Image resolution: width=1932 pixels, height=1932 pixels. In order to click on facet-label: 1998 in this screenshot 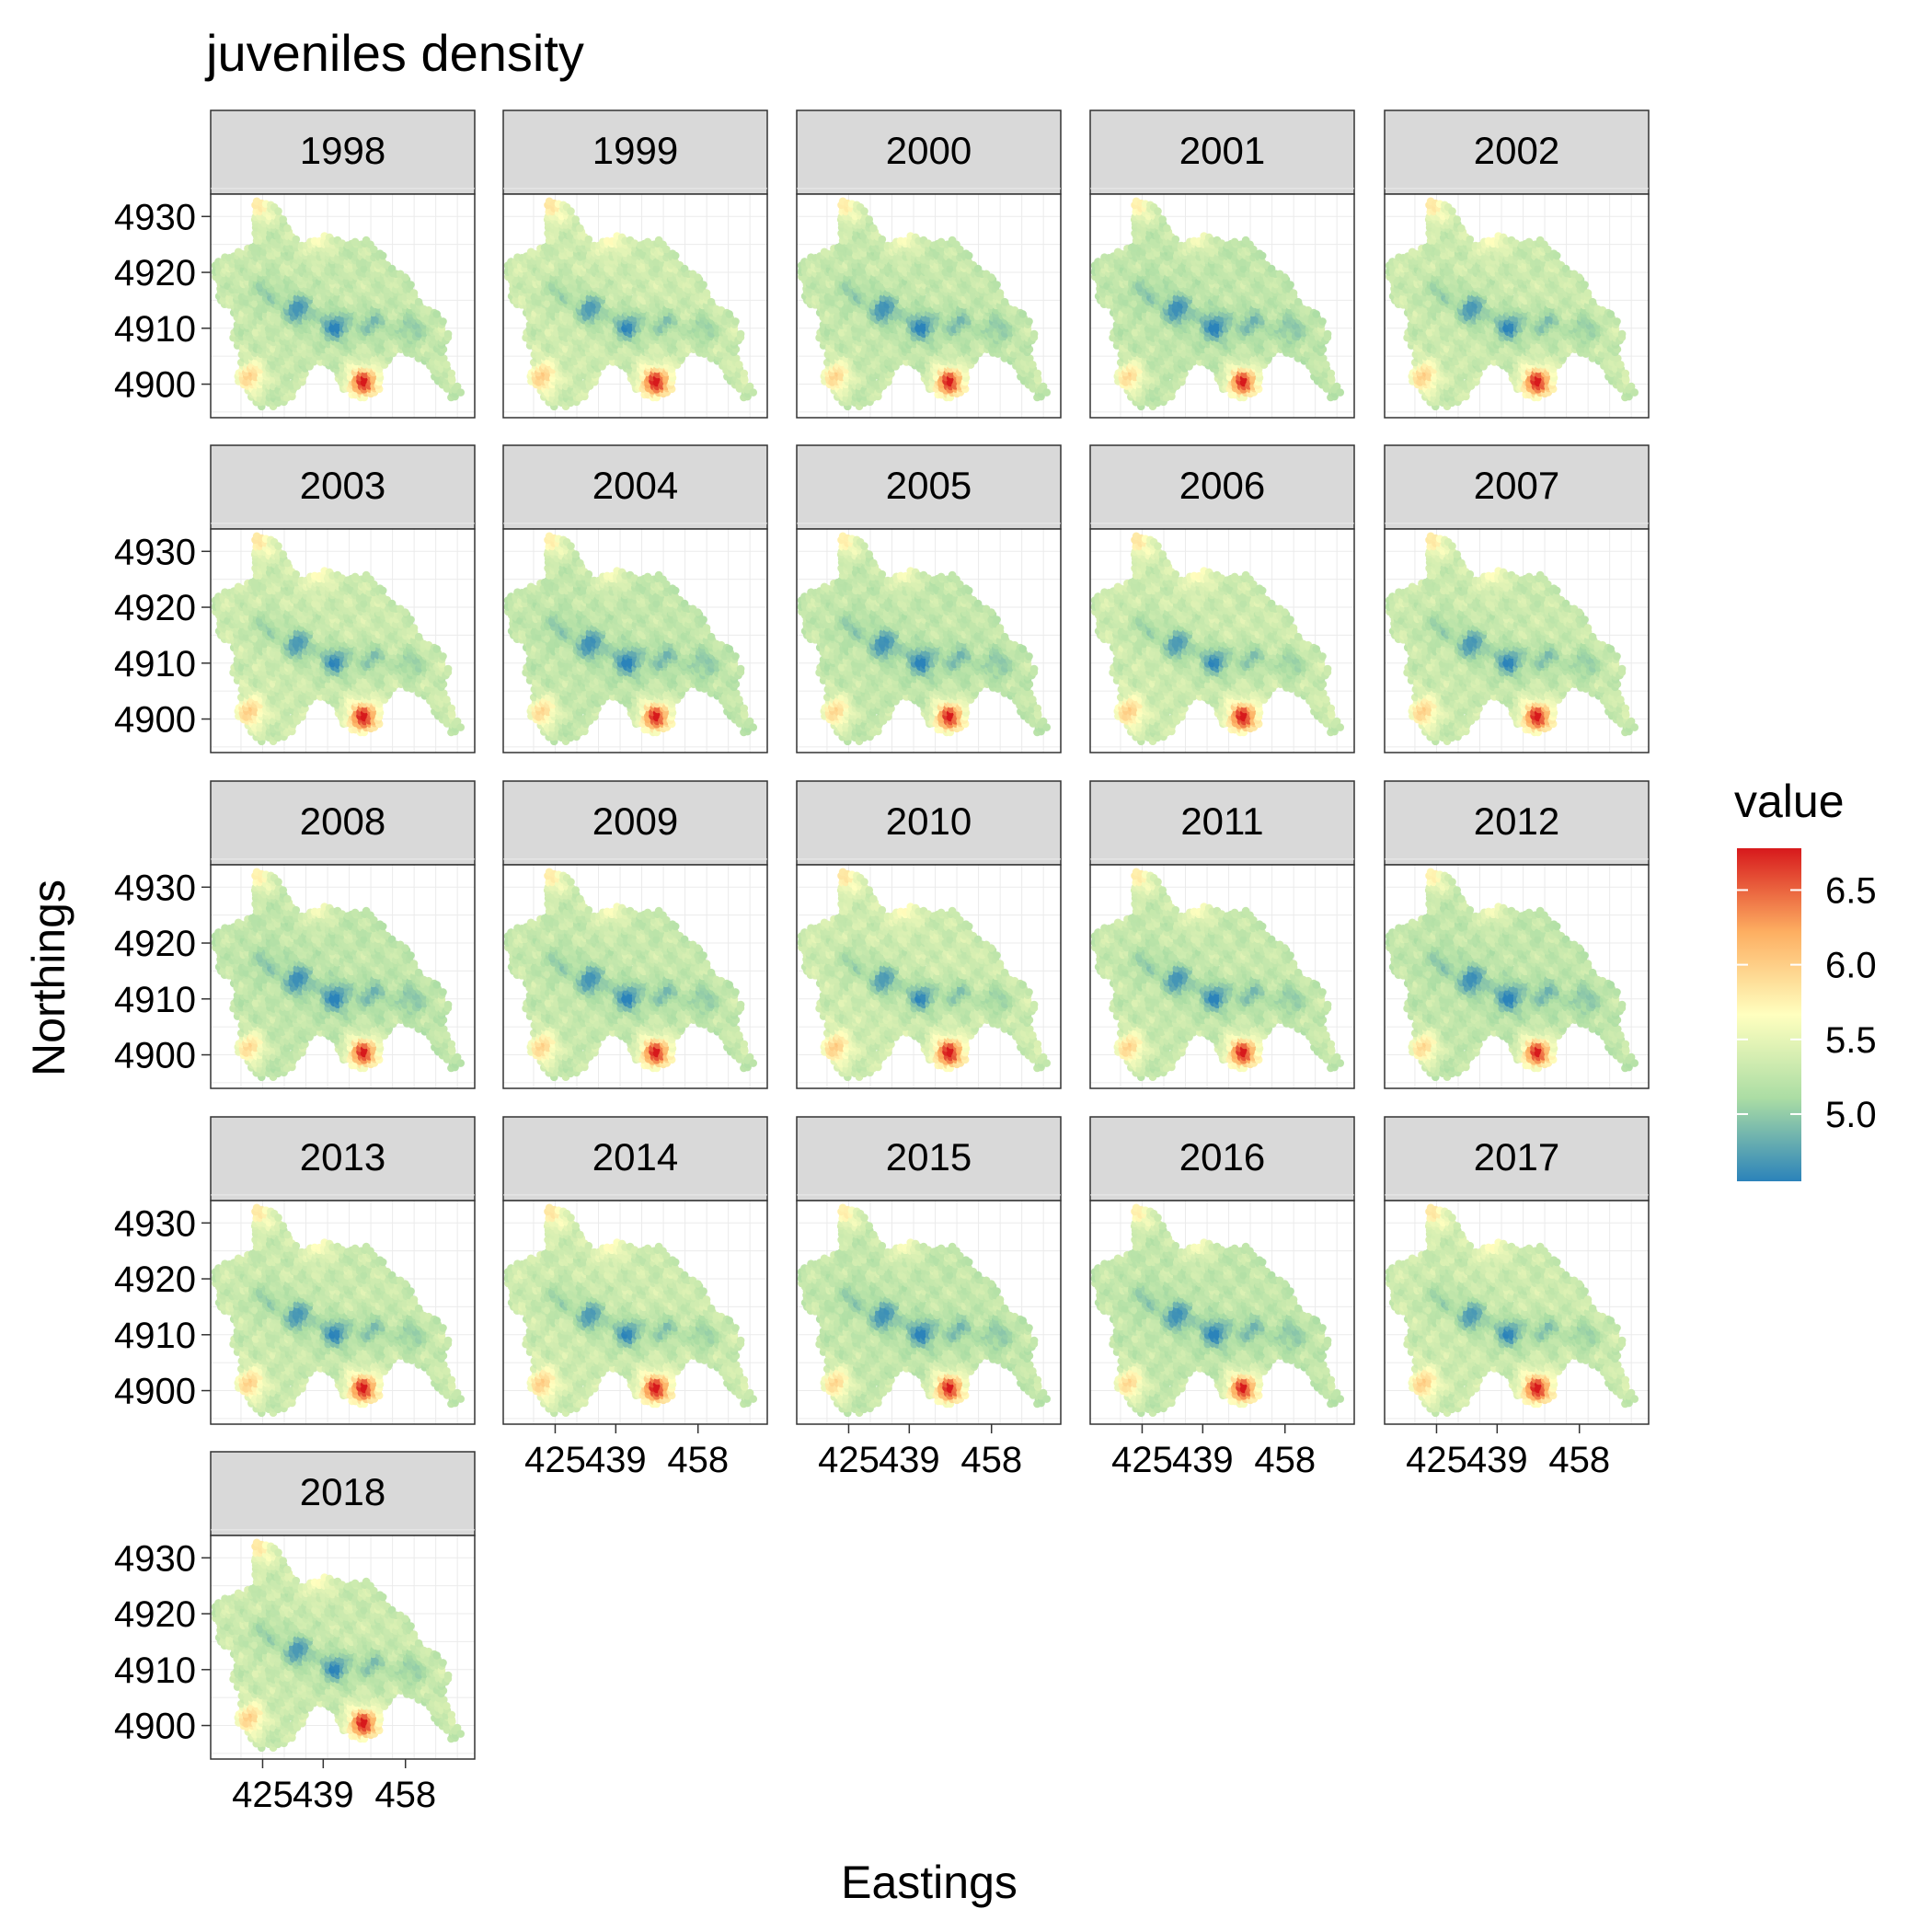, I will do `click(342, 150)`.